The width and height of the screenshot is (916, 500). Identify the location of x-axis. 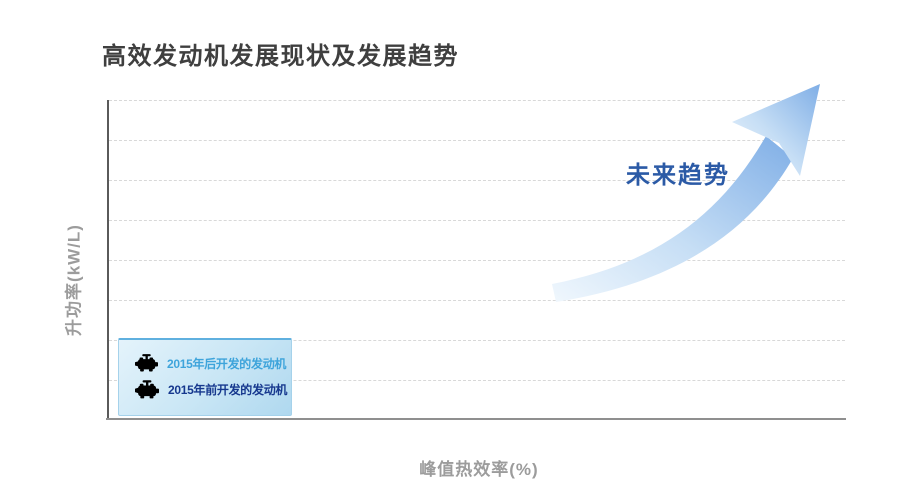
(476, 419).